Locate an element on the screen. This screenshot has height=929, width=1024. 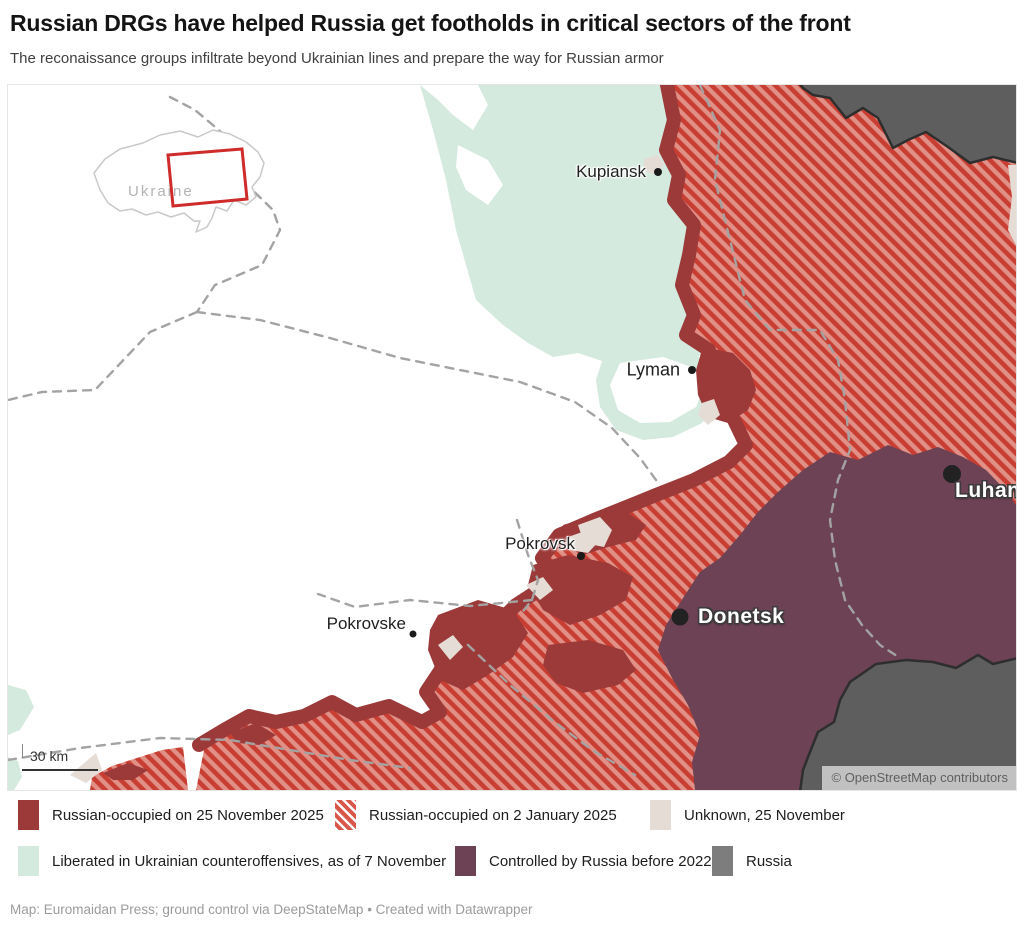
legend-label: Russia is located at coordinates (769, 861).